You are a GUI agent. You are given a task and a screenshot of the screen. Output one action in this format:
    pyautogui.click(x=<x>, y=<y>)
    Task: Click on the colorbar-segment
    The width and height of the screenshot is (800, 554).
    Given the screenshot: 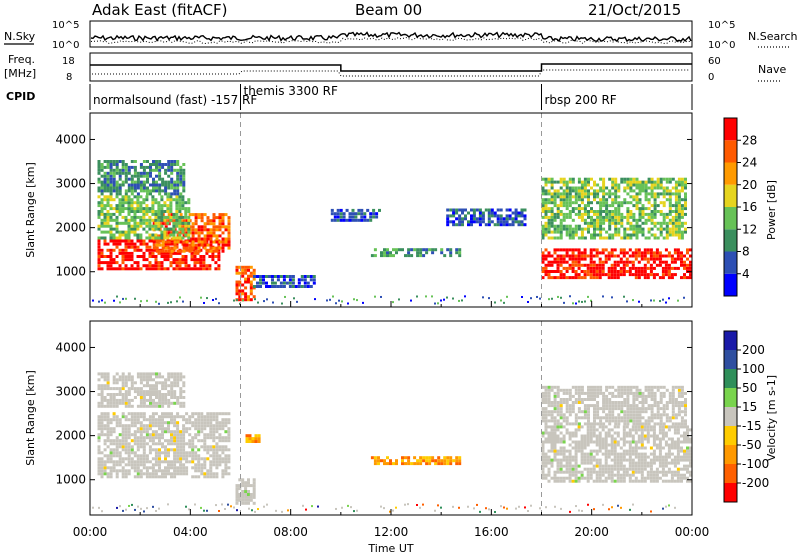 What is the action you would take?
    pyautogui.click(x=730, y=195)
    